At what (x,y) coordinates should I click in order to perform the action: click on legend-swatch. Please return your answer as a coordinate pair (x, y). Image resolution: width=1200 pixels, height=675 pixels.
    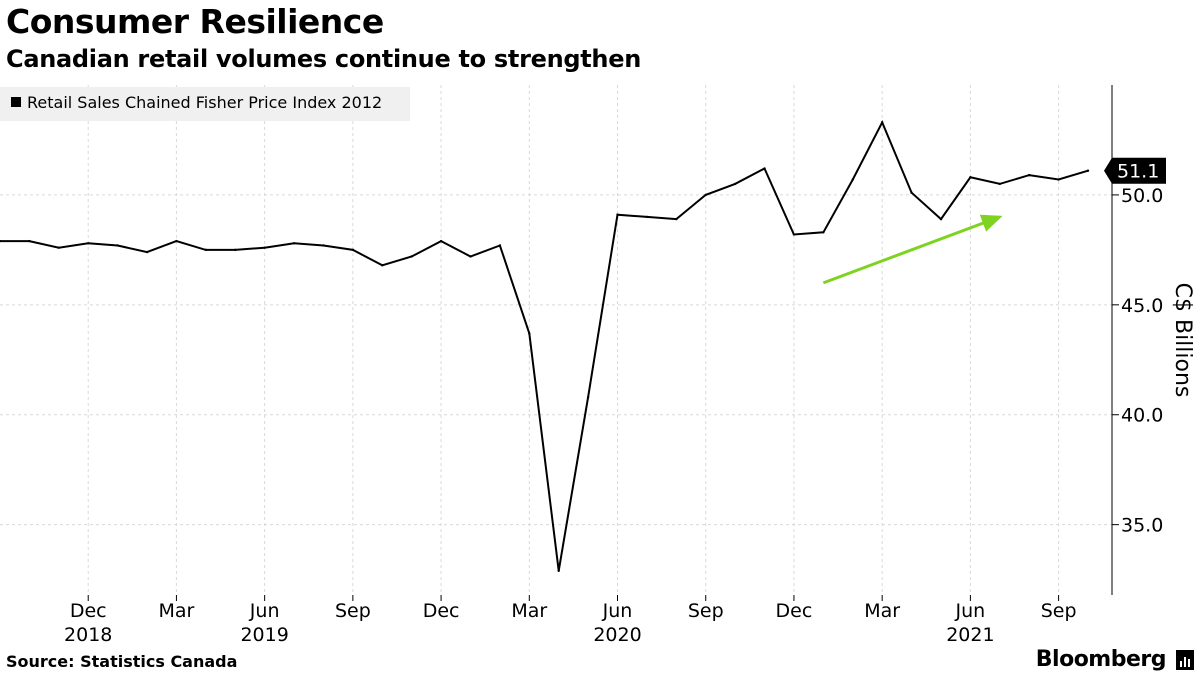
    Looking at the image, I should click on (16, 102).